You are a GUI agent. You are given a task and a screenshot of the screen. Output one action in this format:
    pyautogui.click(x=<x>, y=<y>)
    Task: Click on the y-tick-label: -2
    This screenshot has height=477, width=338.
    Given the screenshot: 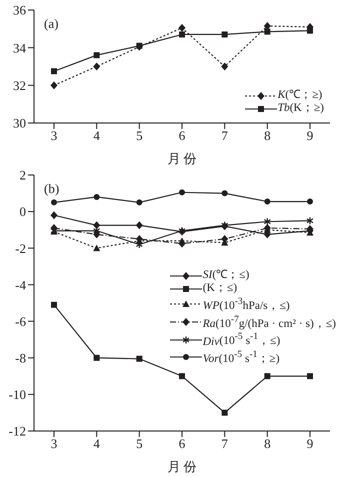 What is the action you would take?
    pyautogui.click(x=20, y=248)
    